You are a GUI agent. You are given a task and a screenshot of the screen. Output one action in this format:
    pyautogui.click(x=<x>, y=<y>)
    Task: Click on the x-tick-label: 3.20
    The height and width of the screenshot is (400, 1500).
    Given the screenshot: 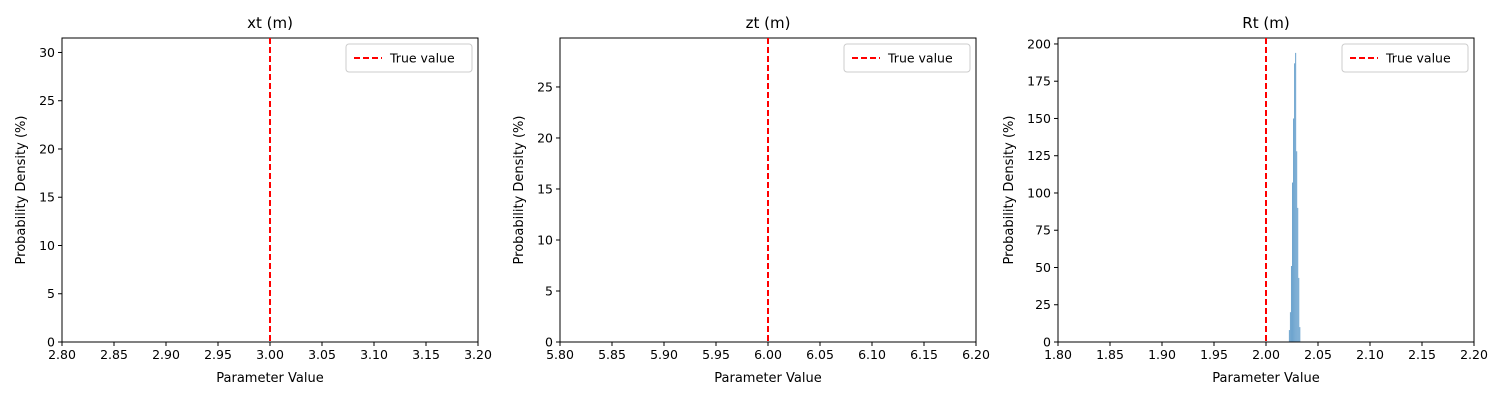 What is the action you would take?
    pyautogui.click(x=478, y=354)
    